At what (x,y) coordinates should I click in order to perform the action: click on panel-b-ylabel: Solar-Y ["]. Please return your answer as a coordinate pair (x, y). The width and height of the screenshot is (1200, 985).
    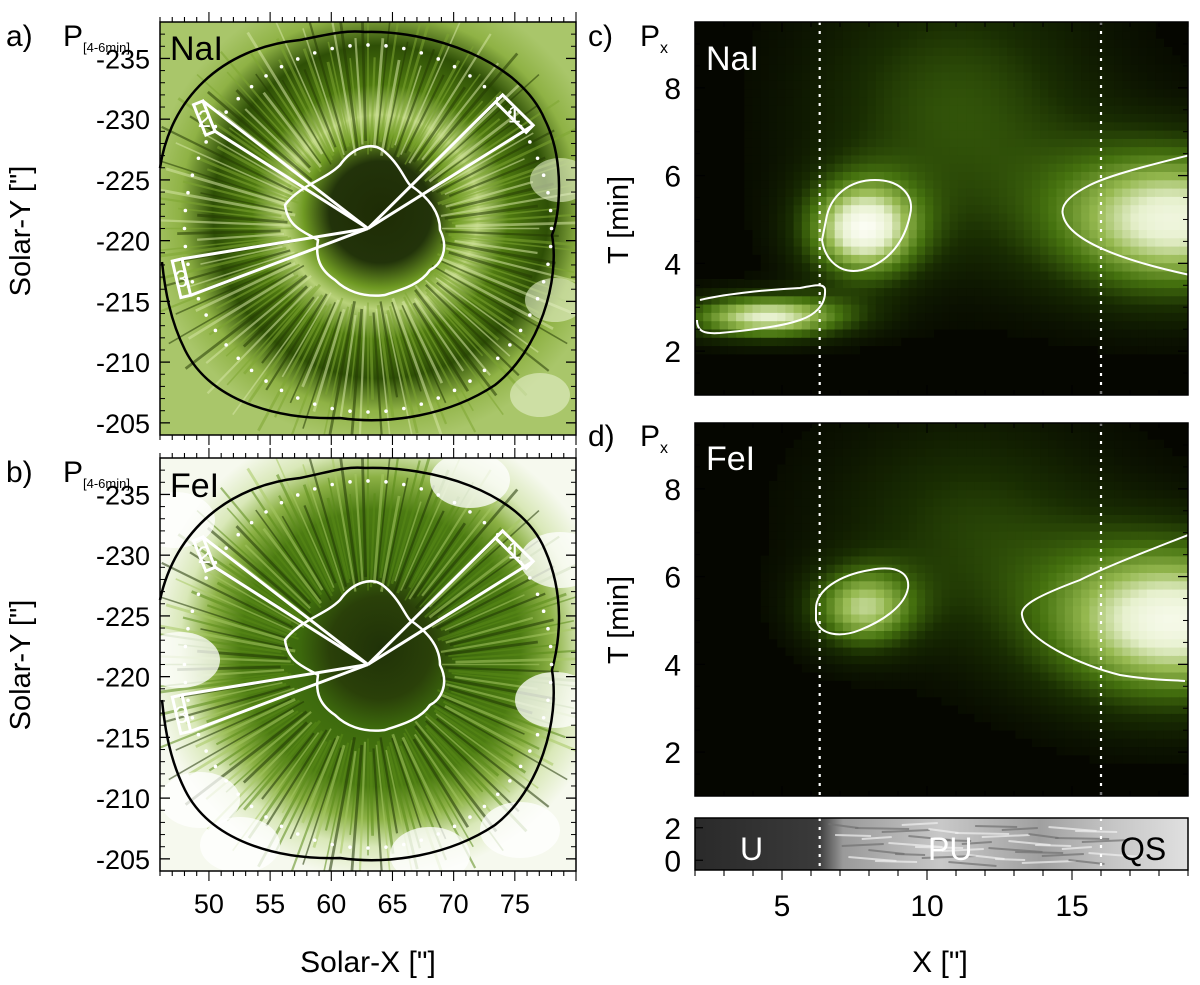
    Looking at the image, I should click on (21, 665).